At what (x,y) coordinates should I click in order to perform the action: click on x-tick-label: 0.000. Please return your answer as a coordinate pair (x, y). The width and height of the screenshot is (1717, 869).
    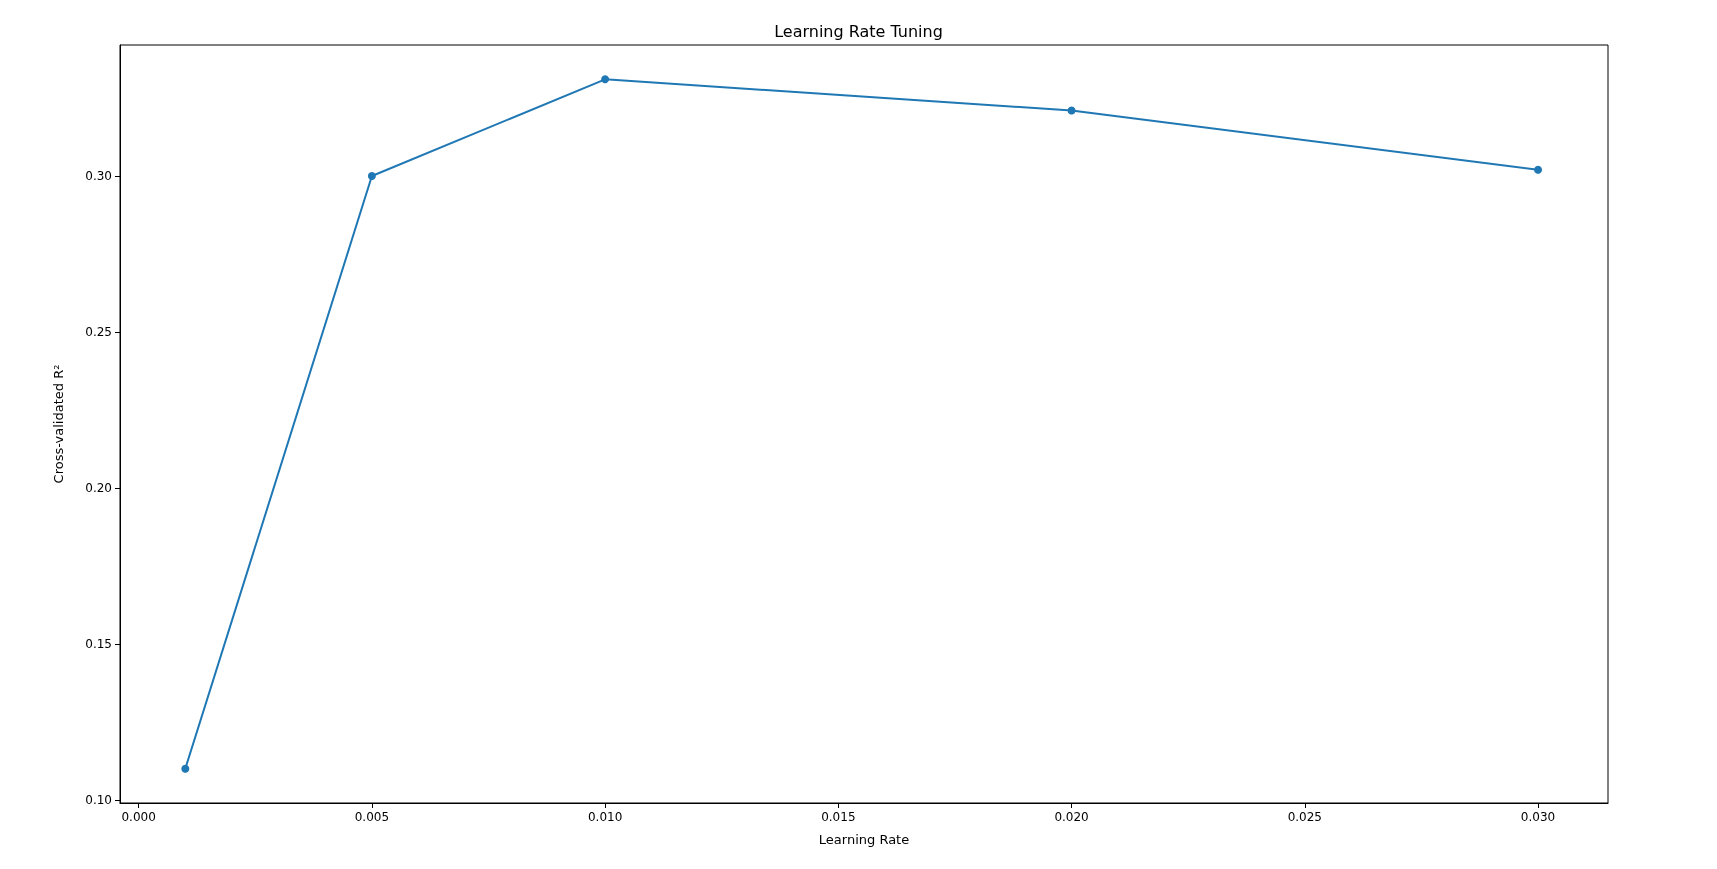
    Looking at the image, I should click on (138, 817).